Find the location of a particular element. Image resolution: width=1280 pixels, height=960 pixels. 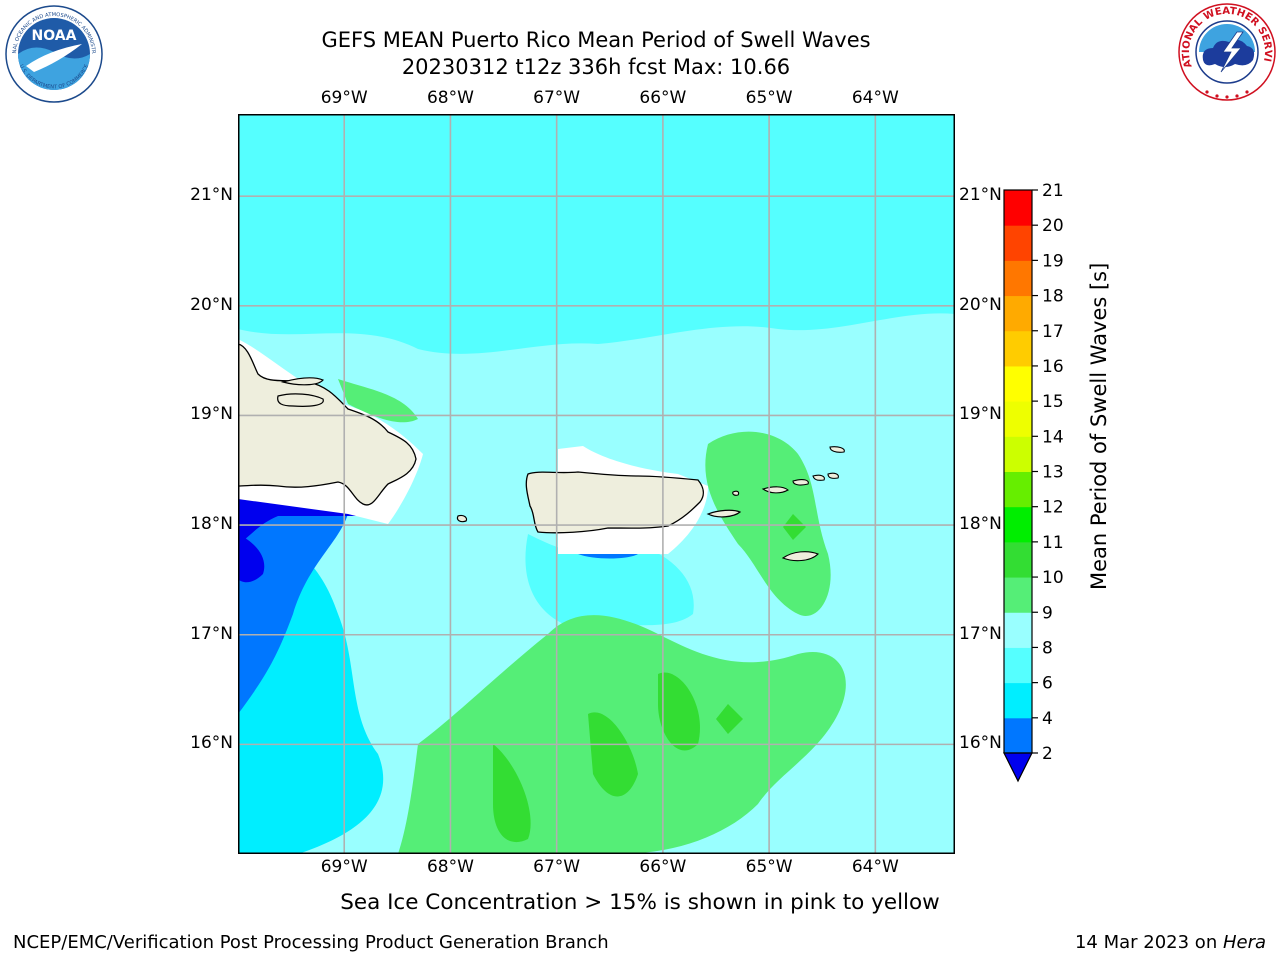

land-mona-island is located at coordinates (462, 518).